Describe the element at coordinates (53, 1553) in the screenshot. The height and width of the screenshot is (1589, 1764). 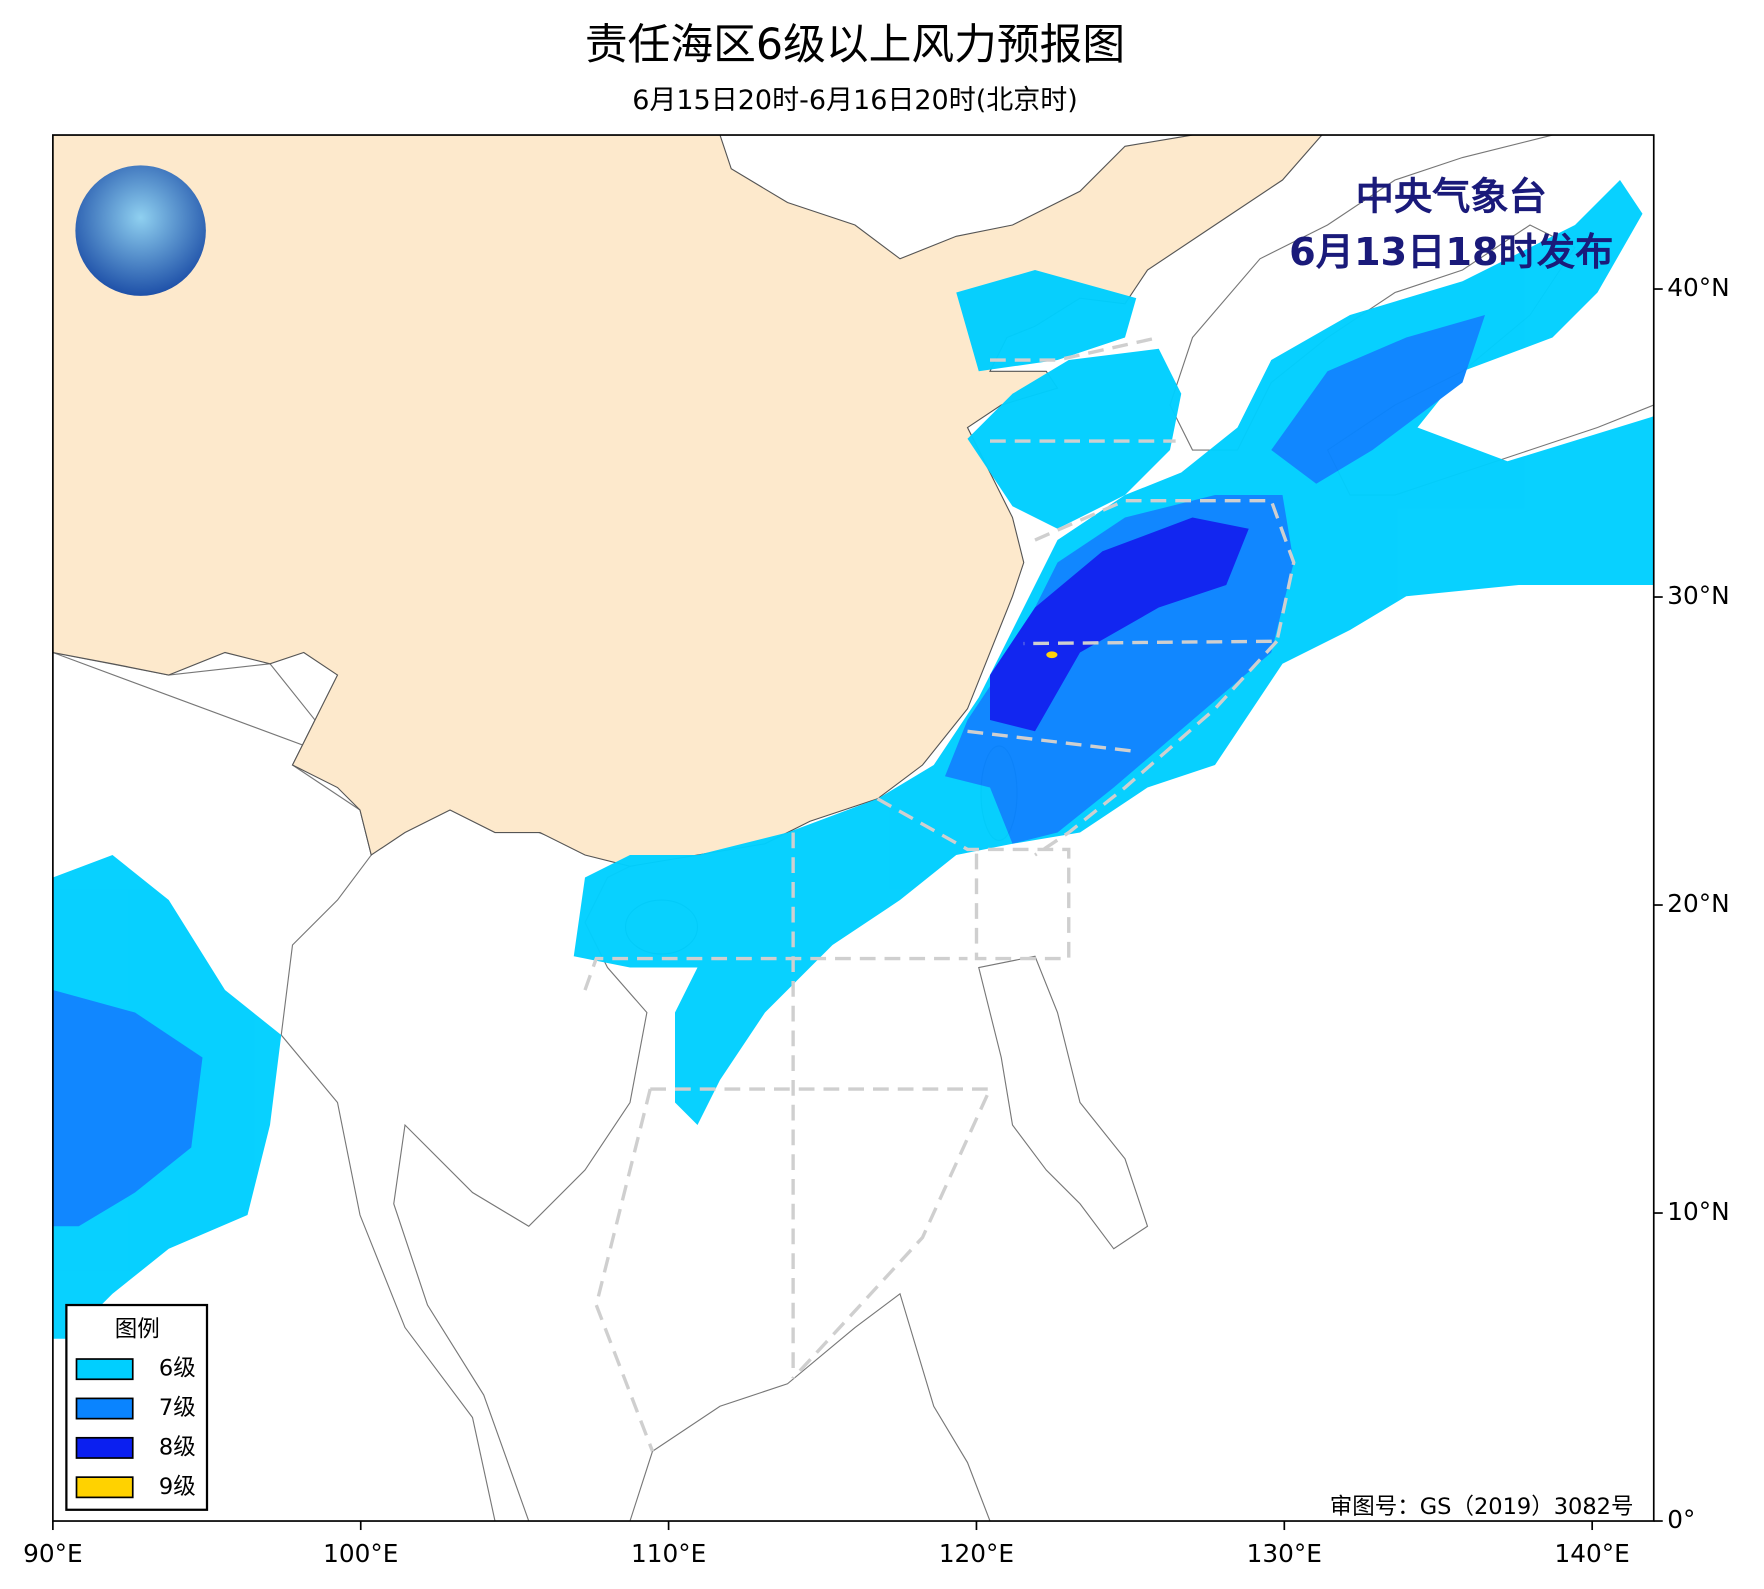
I see `x-tick-label: 90°E` at that location.